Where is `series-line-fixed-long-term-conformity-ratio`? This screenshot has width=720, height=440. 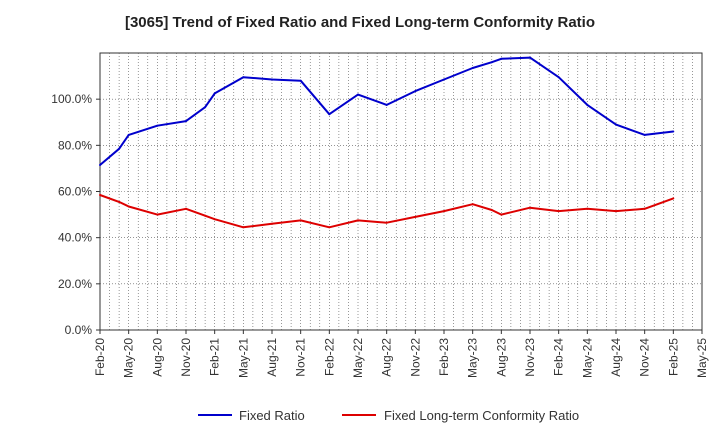
series-line-fixed-long-term-conformity-ratio is located at coordinates (386, 211).